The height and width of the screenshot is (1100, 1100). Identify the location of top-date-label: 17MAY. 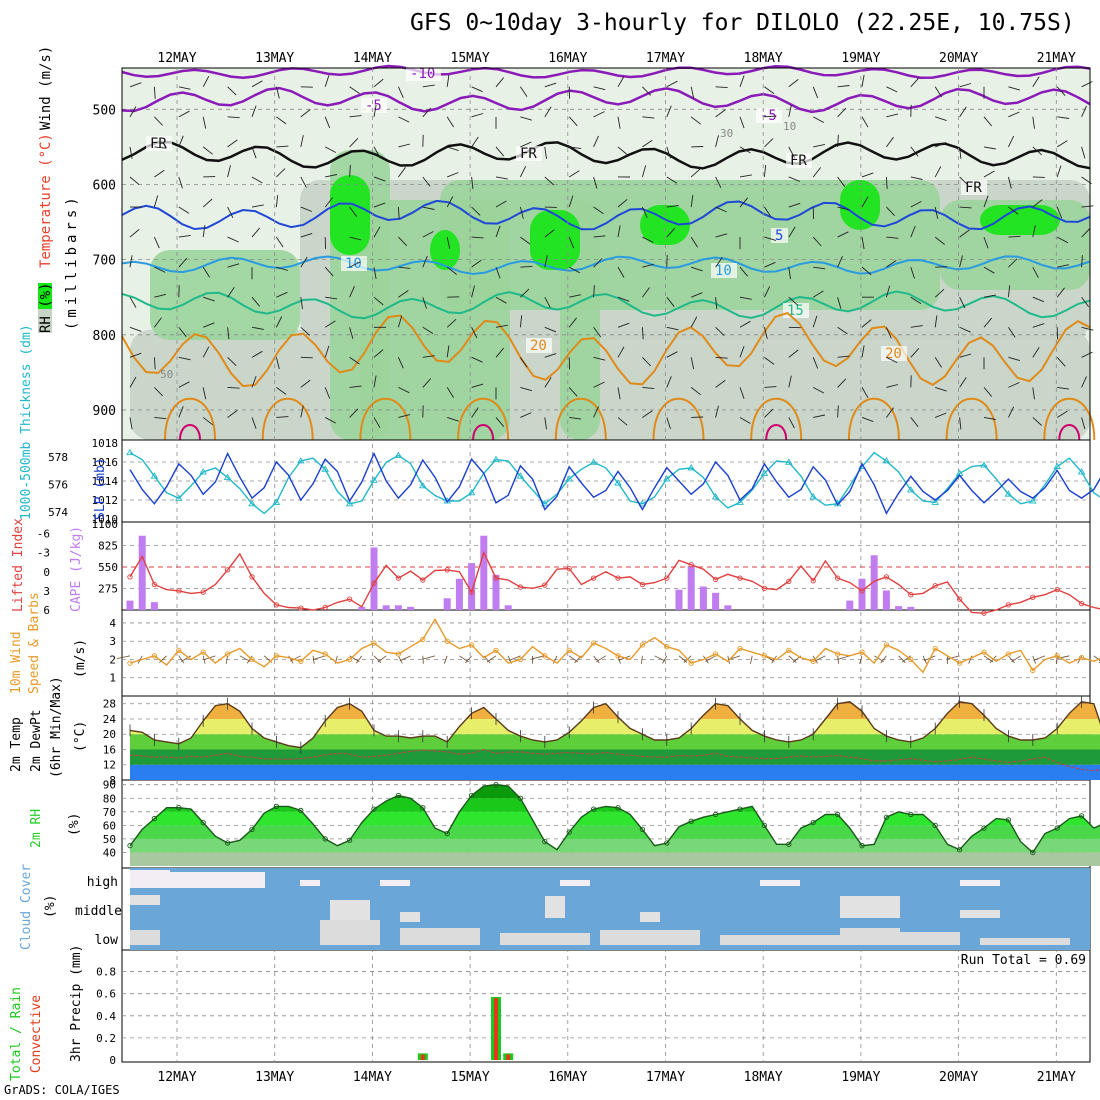
(665, 58).